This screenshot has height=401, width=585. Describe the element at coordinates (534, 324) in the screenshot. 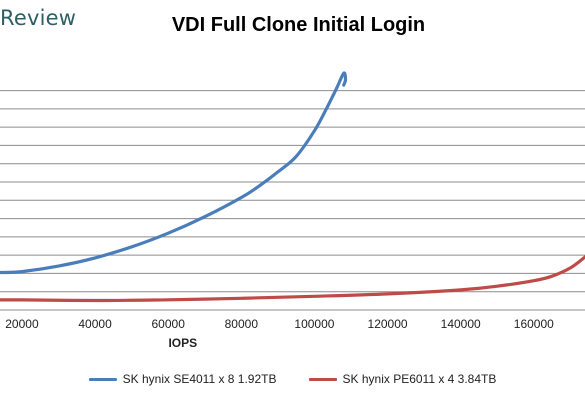

I see `x-tick-label: 160000` at that location.